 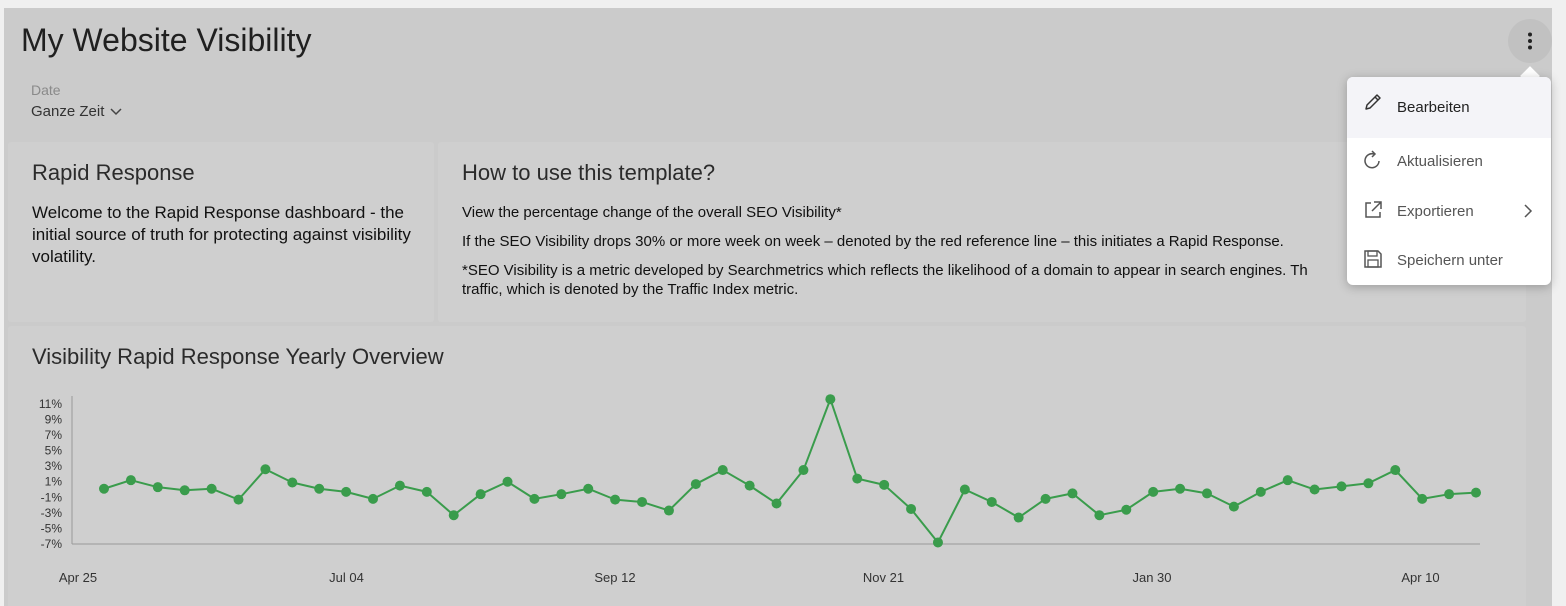 I want to click on chevron-down-icon, so click(x=116, y=111).